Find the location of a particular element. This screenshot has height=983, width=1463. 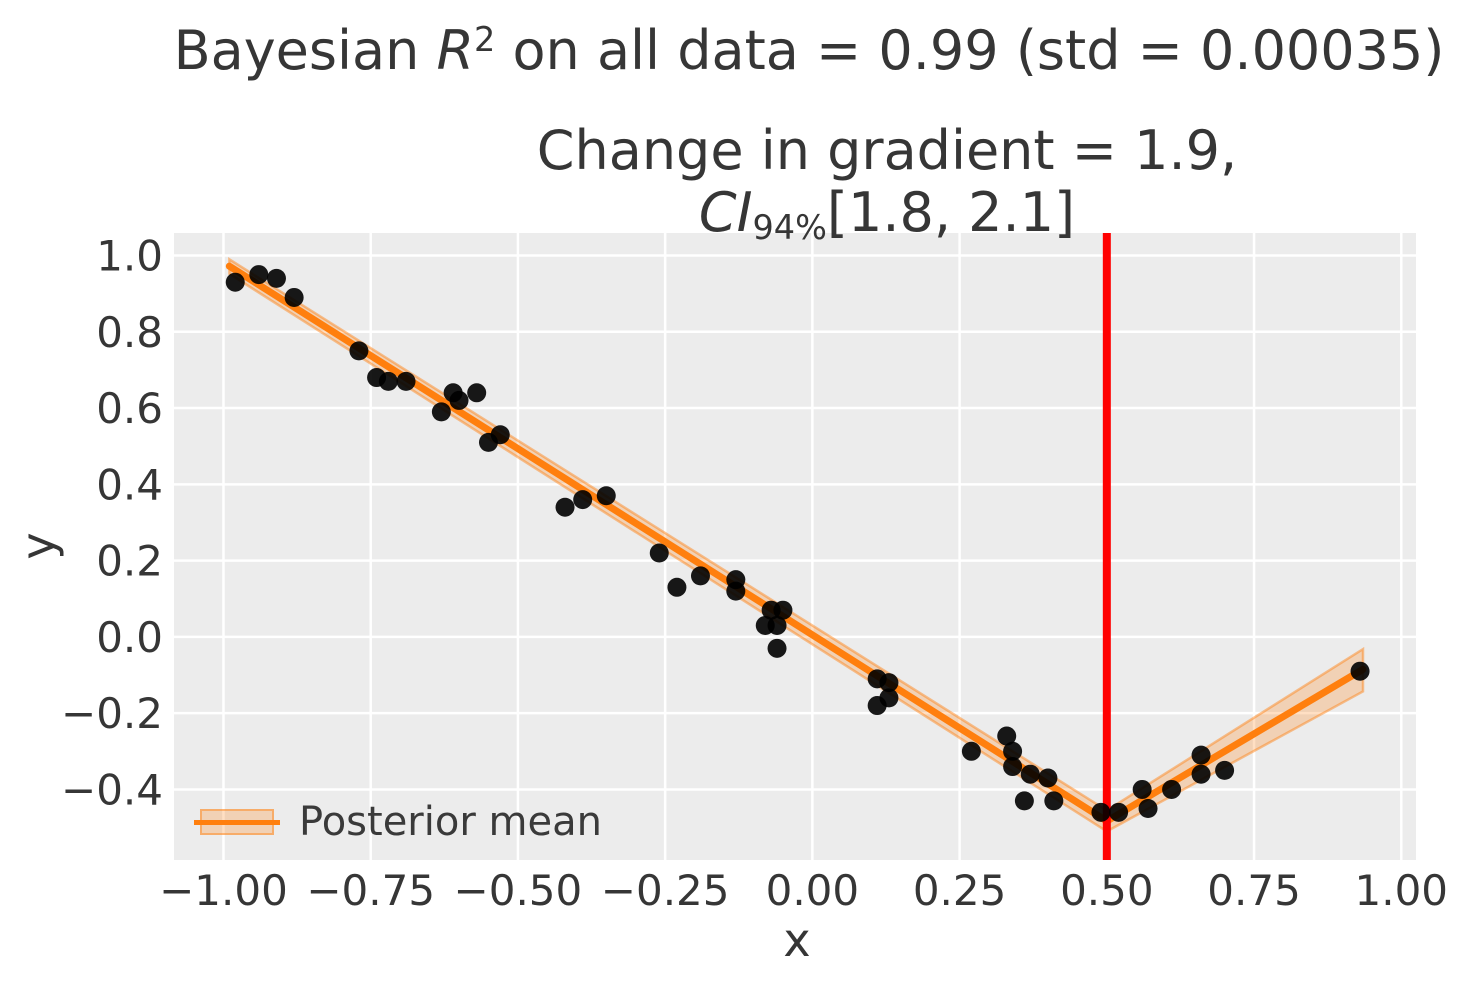

y-tick-label: 1.0 is located at coordinates (129, 256).